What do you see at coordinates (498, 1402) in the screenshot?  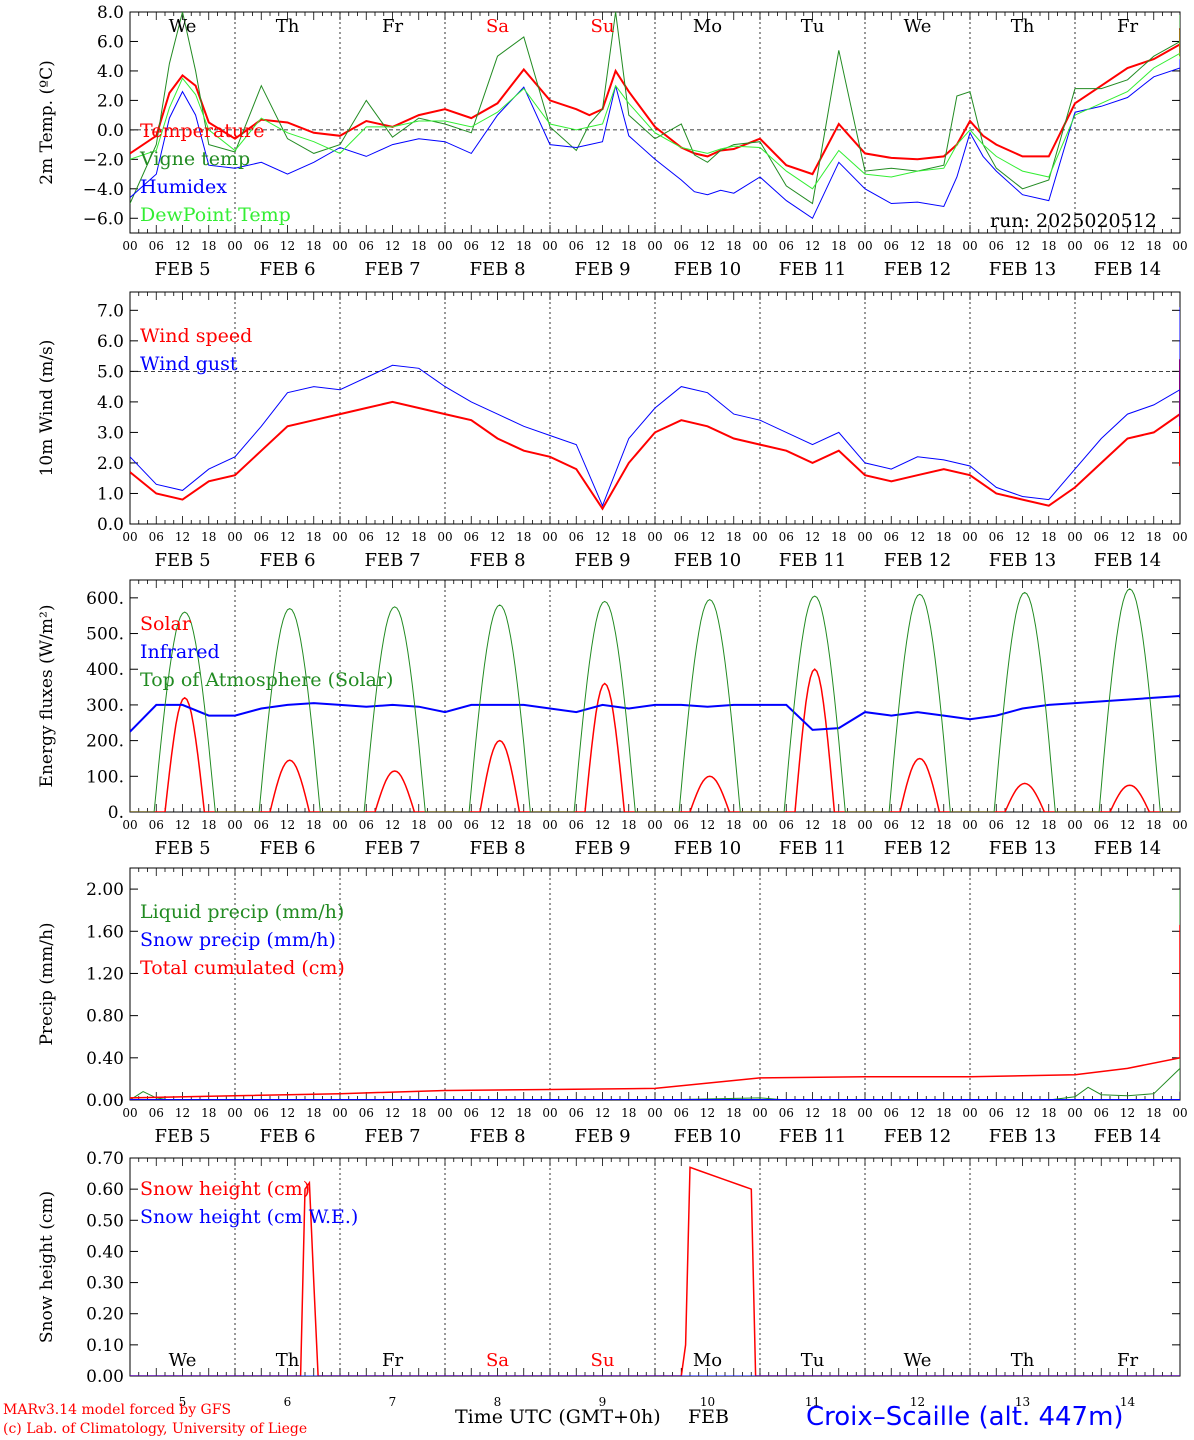 I see `day-number-label: 8` at bounding box center [498, 1402].